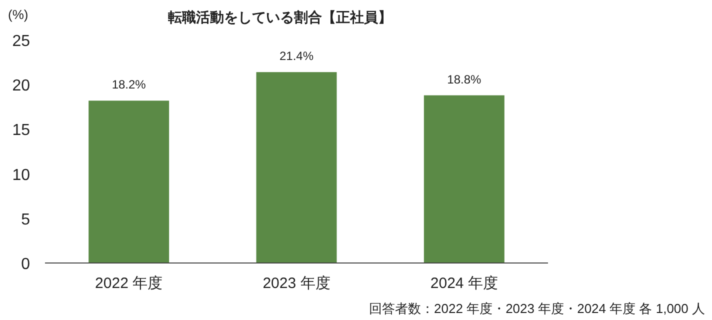  I want to click on y-tick-label: 10, so click(21, 175).